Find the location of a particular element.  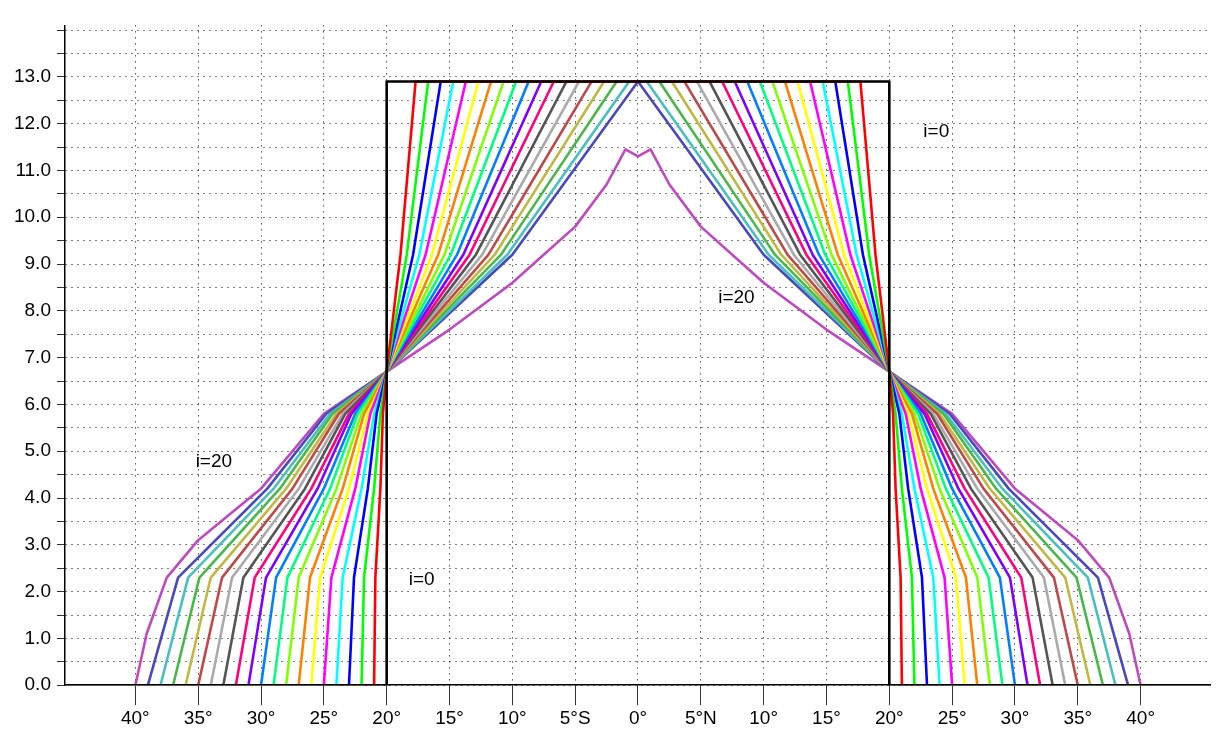

y-tick-label: 7.0 is located at coordinates (37, 356).